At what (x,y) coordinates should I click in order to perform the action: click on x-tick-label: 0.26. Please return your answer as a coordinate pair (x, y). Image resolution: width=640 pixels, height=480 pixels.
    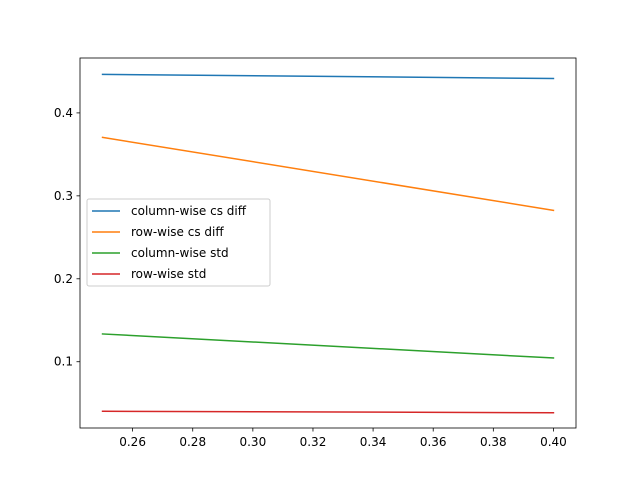
    Looking at the image, I should click on (132, 442).